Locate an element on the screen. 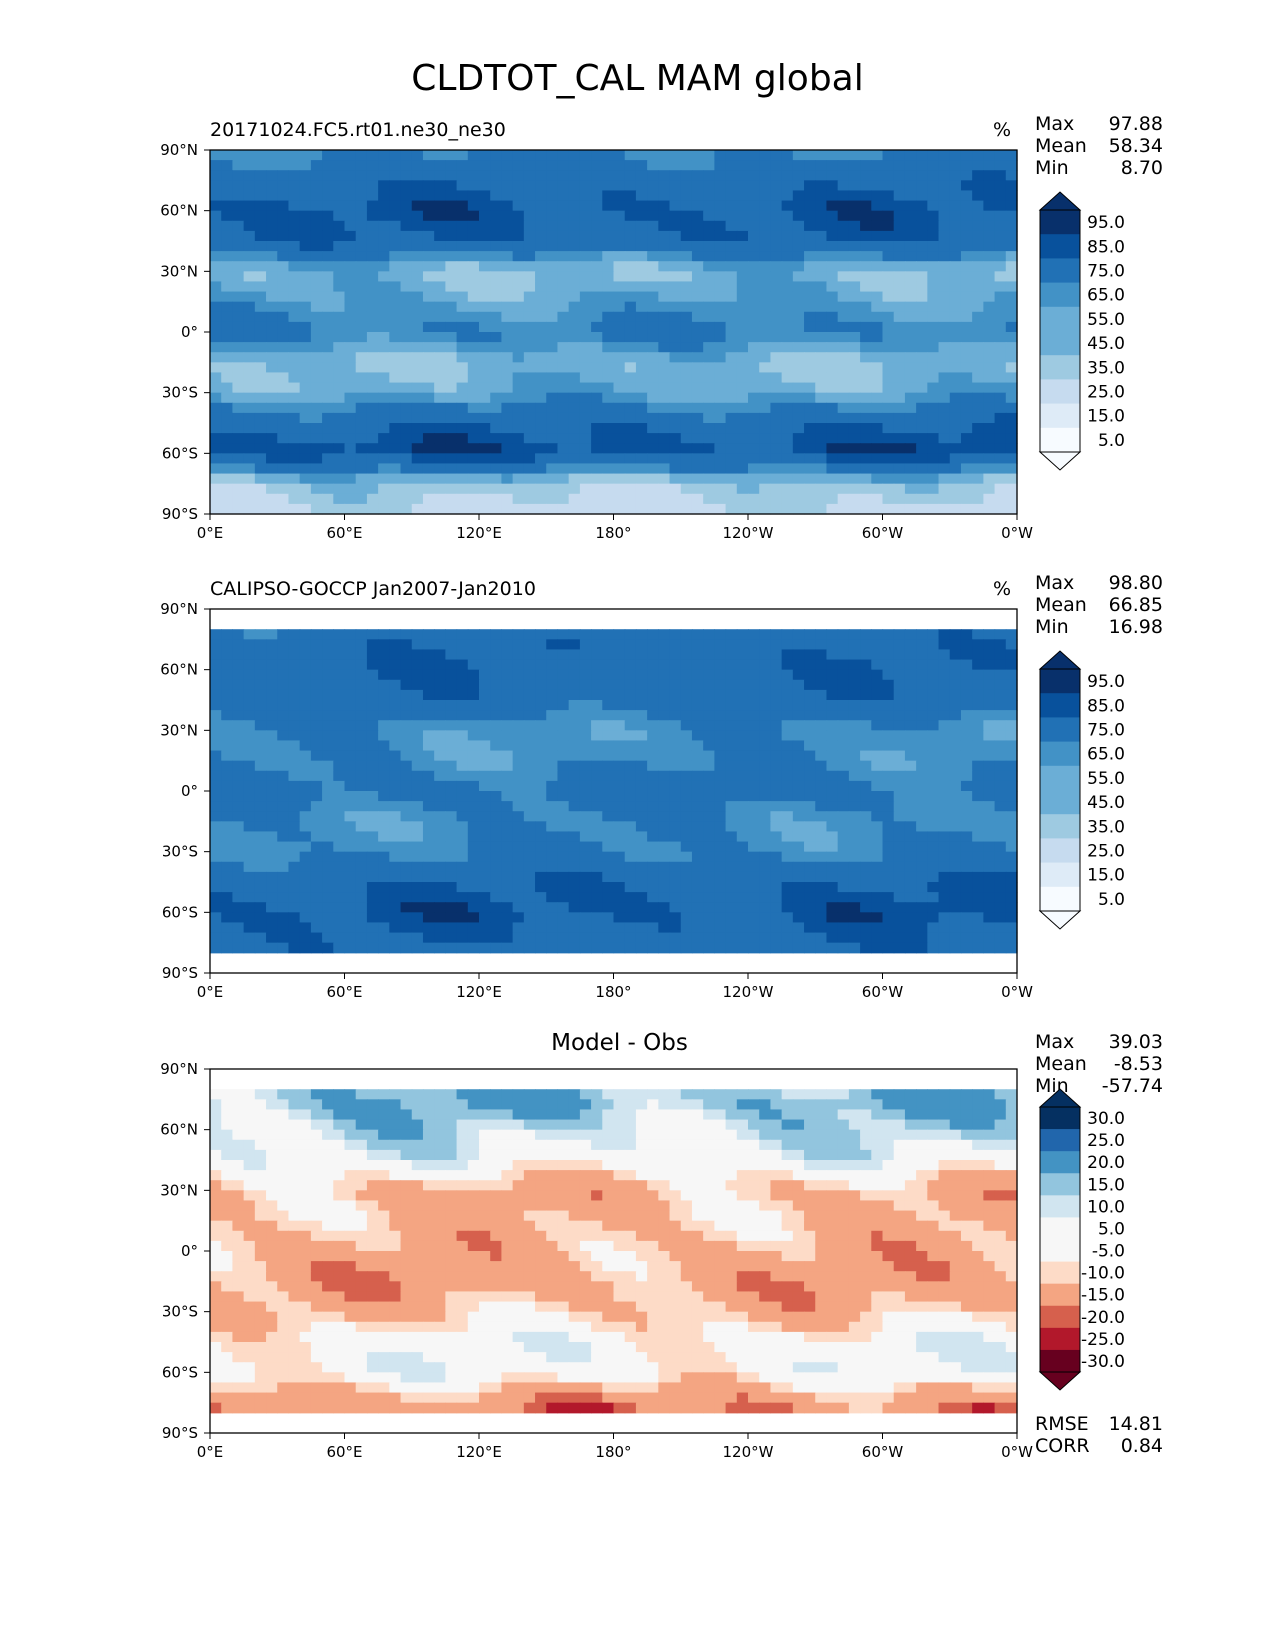 The height and width of the screenshot is (1650, 1275). panel1-xtick-label: 0°W is located at coordinates (1017, 533).